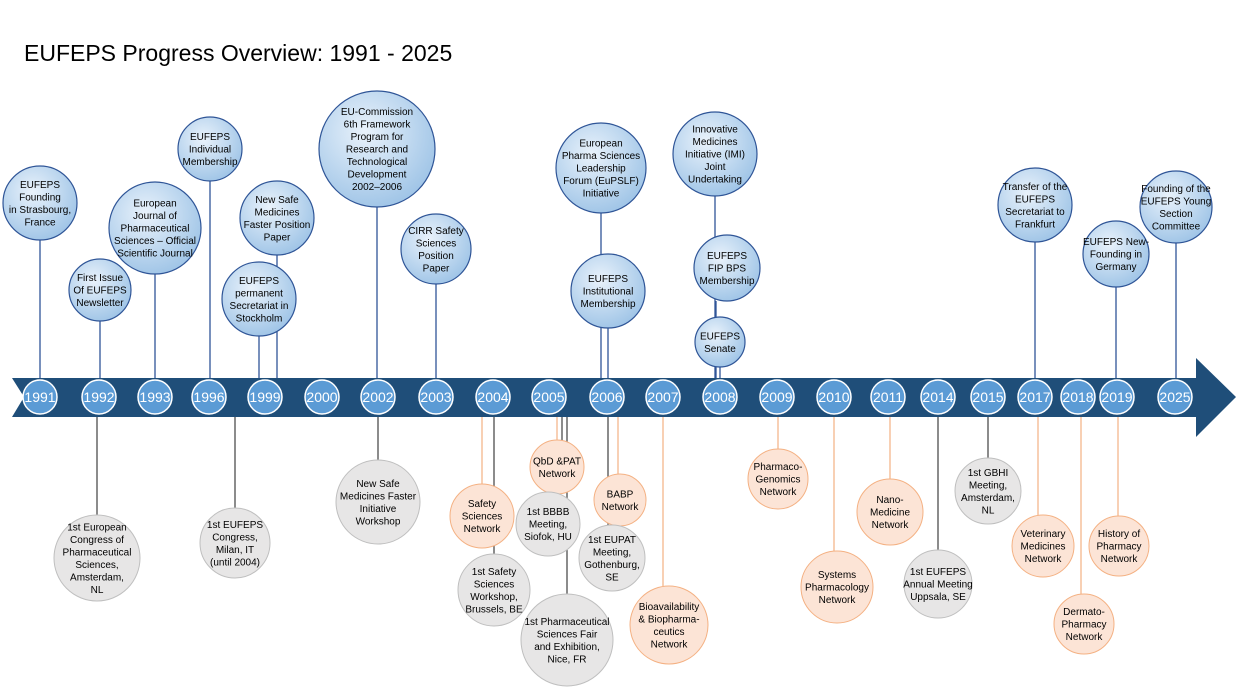 This screenshot has height=688, width=1250. I want to click on year-label-2007: 2007, so click(662, 397).